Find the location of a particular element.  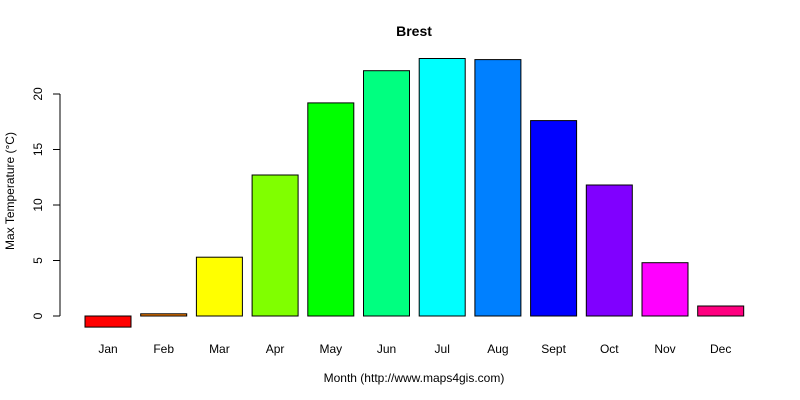

y-tick-label: 15 is located at coordinates (38, 150).